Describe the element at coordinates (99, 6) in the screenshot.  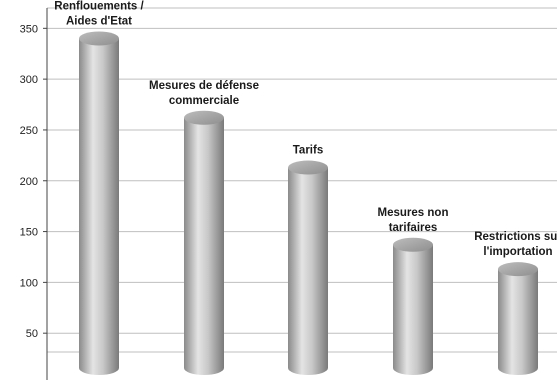
I see `category-label-line: Renflouements /` at that location.